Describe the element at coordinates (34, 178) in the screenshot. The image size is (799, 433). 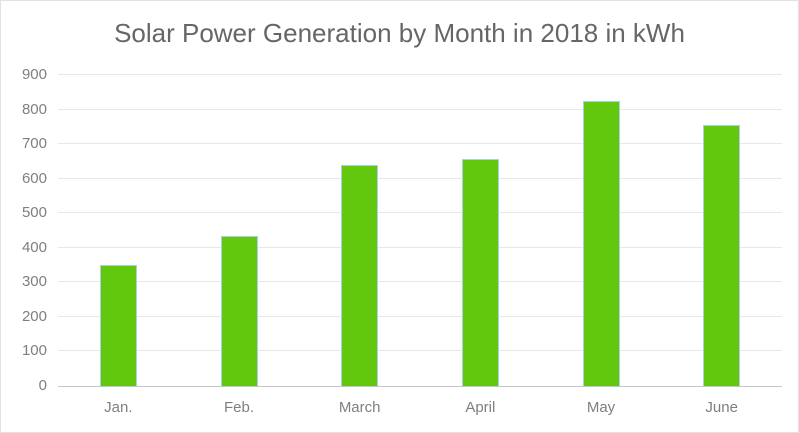
I see `y-axis-tick-label: 600` at that location.